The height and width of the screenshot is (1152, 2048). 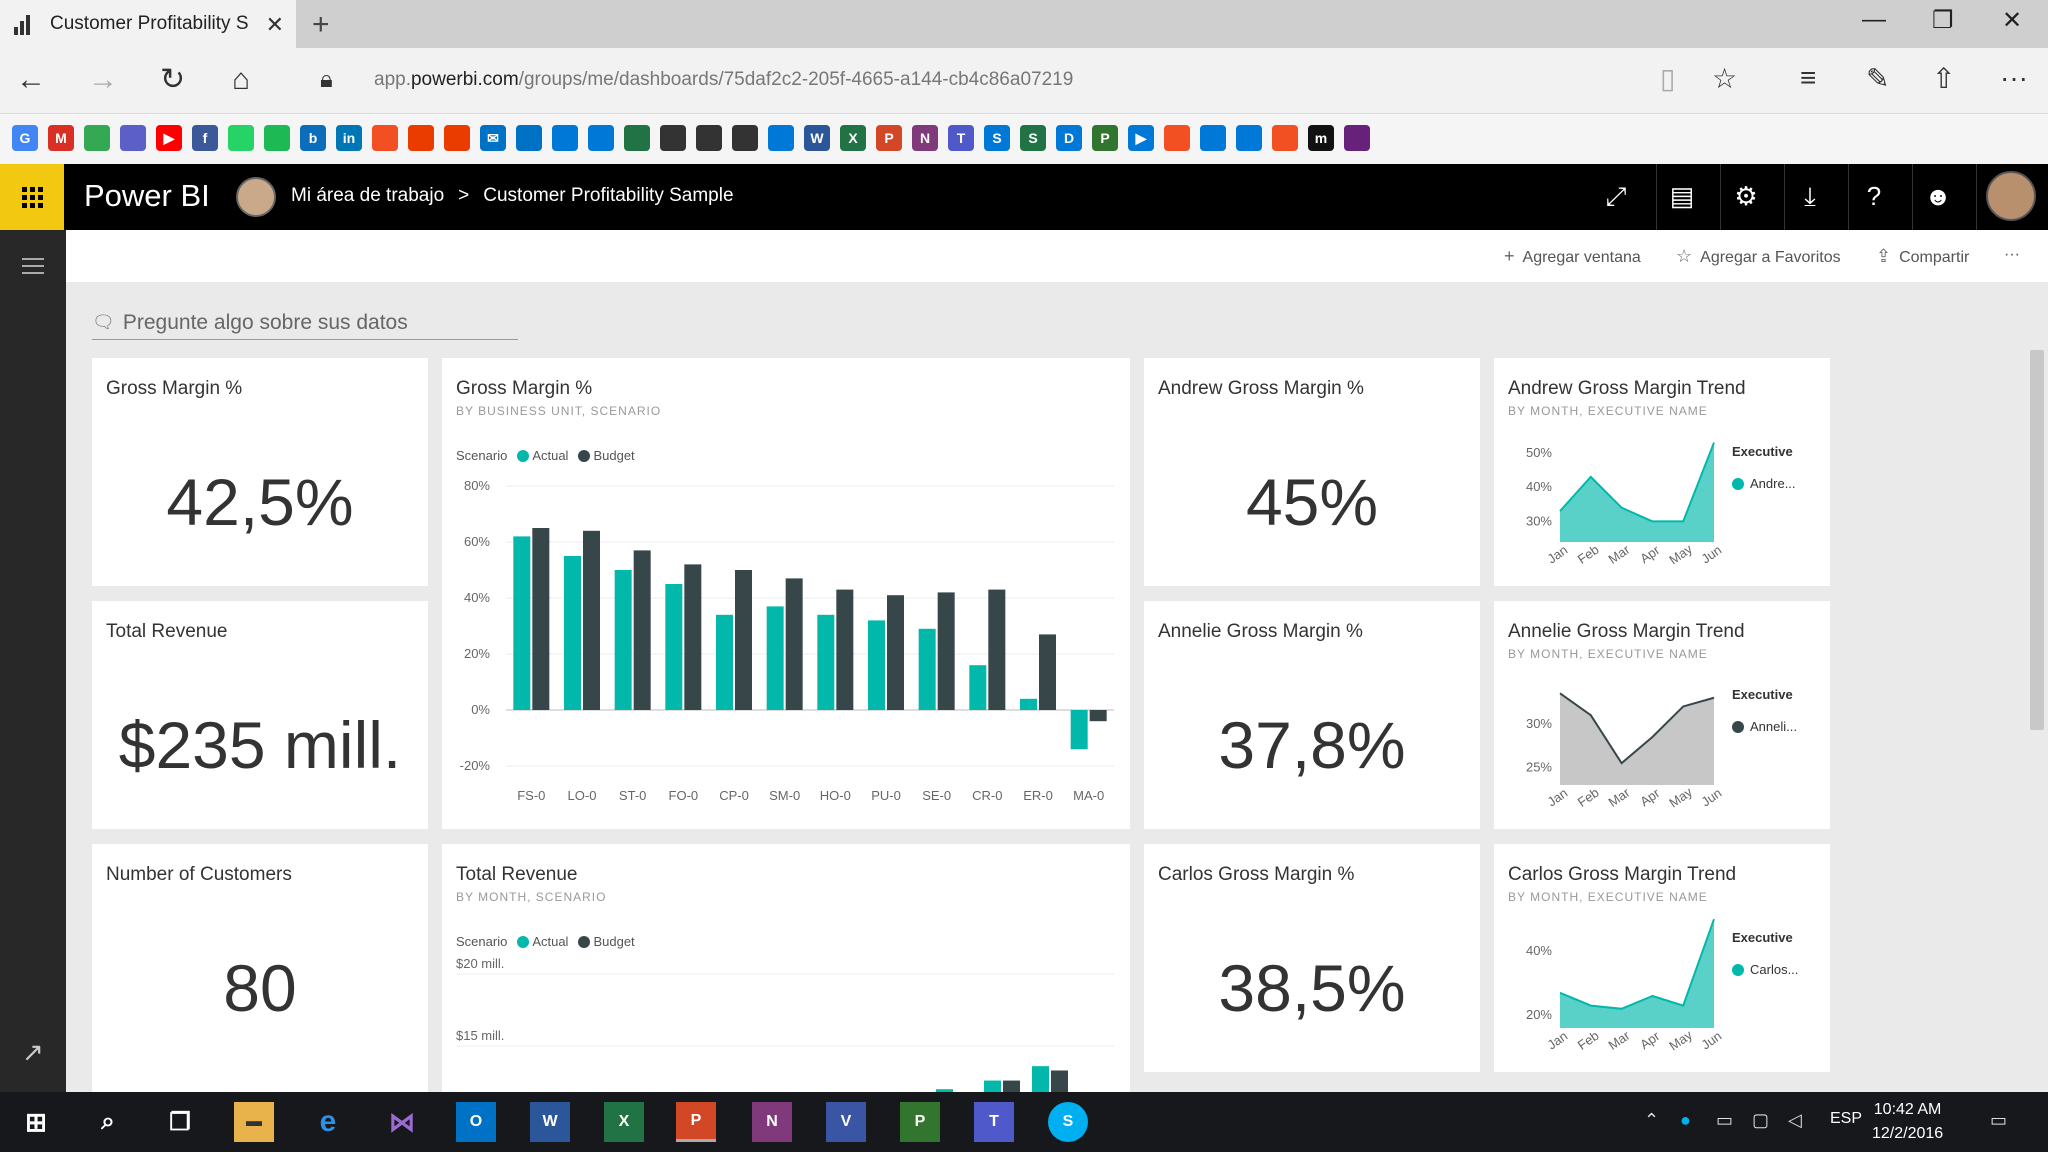 What do you see at coordinates (817, 138) in the screenshot?
I see `favorite-site-icon: W` at bounding box center [817, 138].